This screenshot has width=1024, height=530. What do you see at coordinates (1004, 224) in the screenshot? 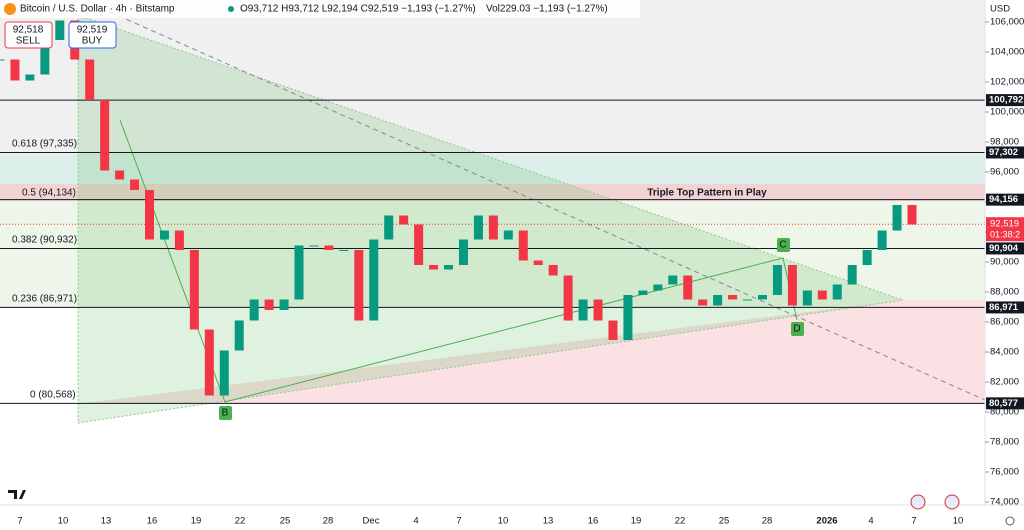
I see `current-price: 92,519` at bounding box center [1004, 224].